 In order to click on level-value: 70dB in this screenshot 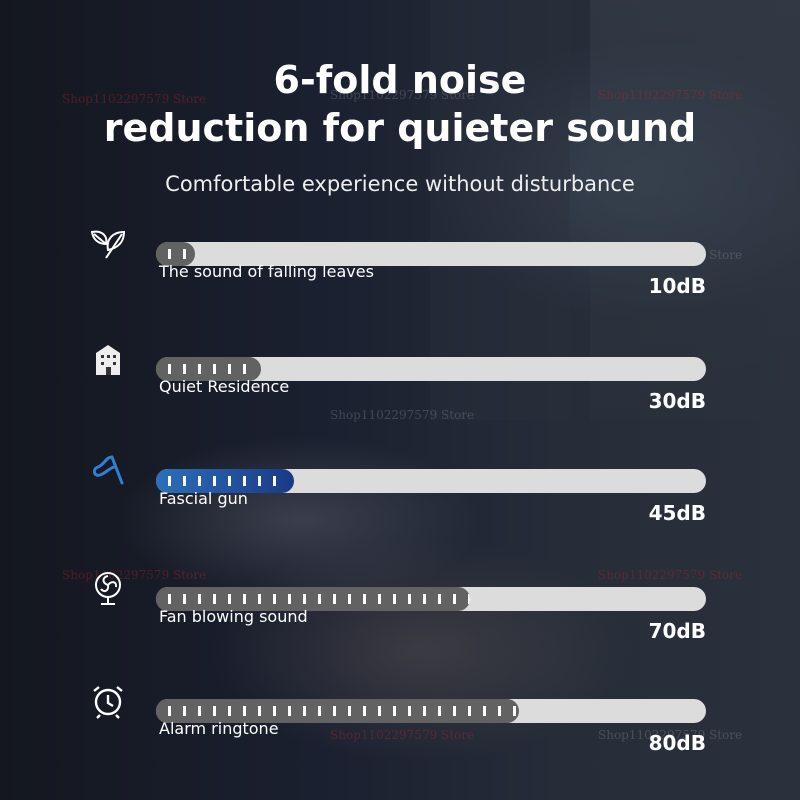, I will do `click(677, 631)`.